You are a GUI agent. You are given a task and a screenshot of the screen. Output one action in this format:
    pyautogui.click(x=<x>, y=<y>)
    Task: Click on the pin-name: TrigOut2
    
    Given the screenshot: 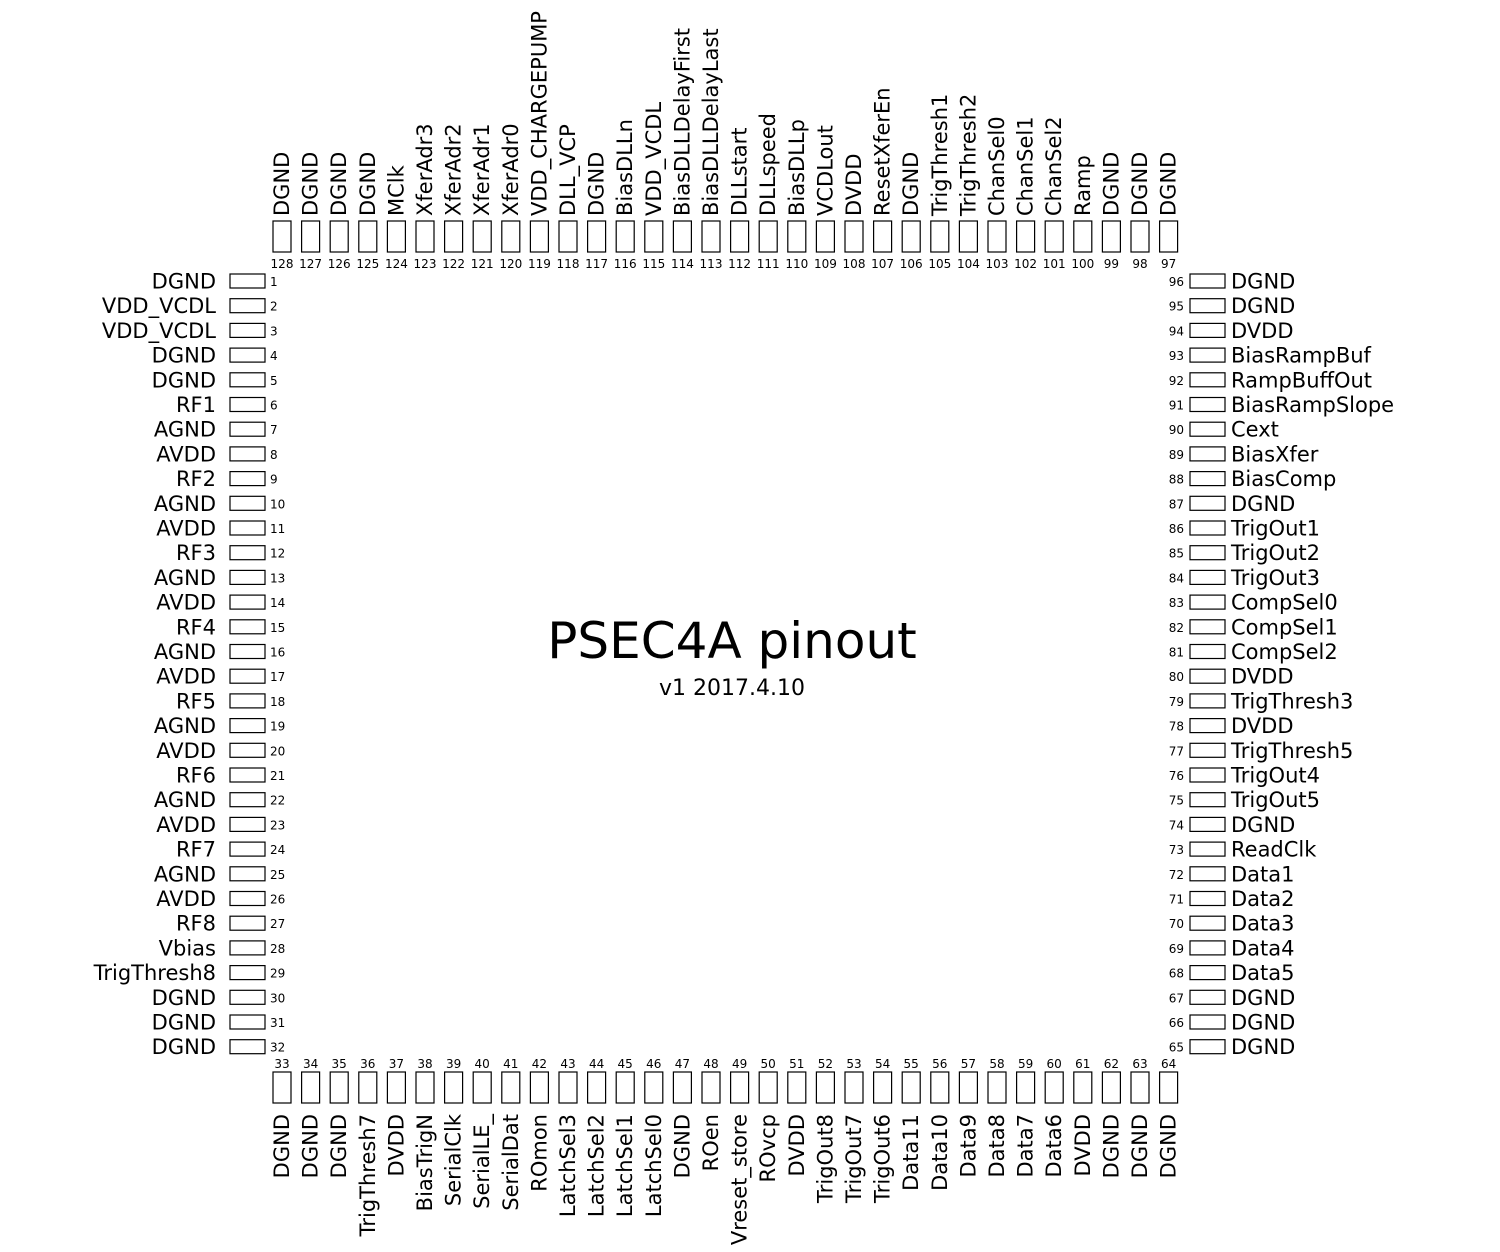 What is the action you would take?
    pyautogui.click(x=1275, y=553)
    